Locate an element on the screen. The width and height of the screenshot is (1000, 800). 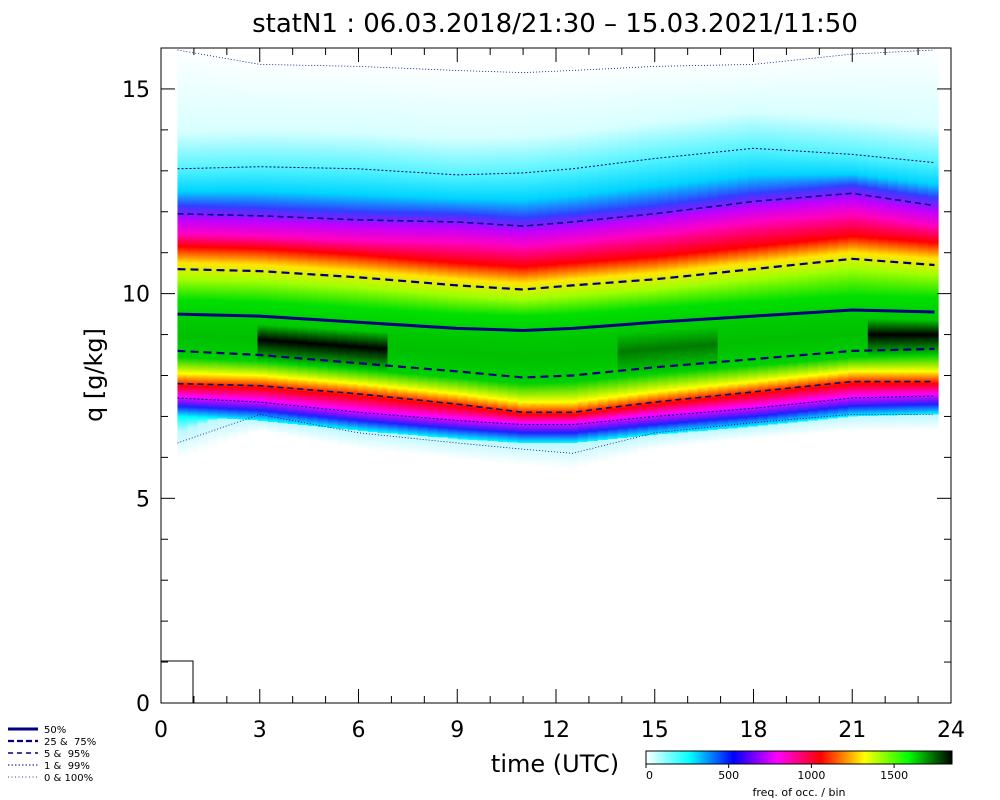
percentile-line-0pct is located at coordinates (556, 433).